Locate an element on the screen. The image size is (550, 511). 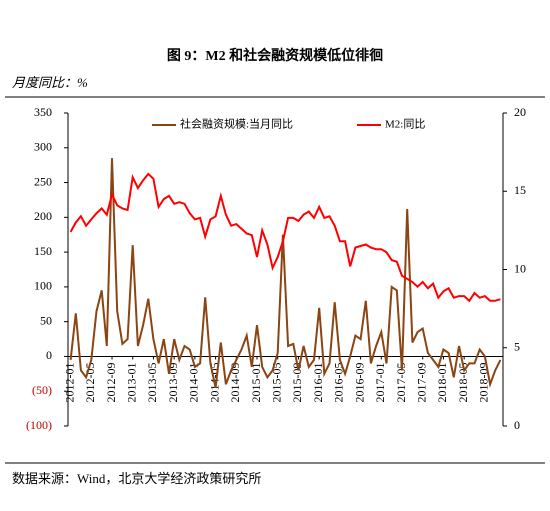
x-tick-label: 2017-09 is located at coordinates (421, 382).